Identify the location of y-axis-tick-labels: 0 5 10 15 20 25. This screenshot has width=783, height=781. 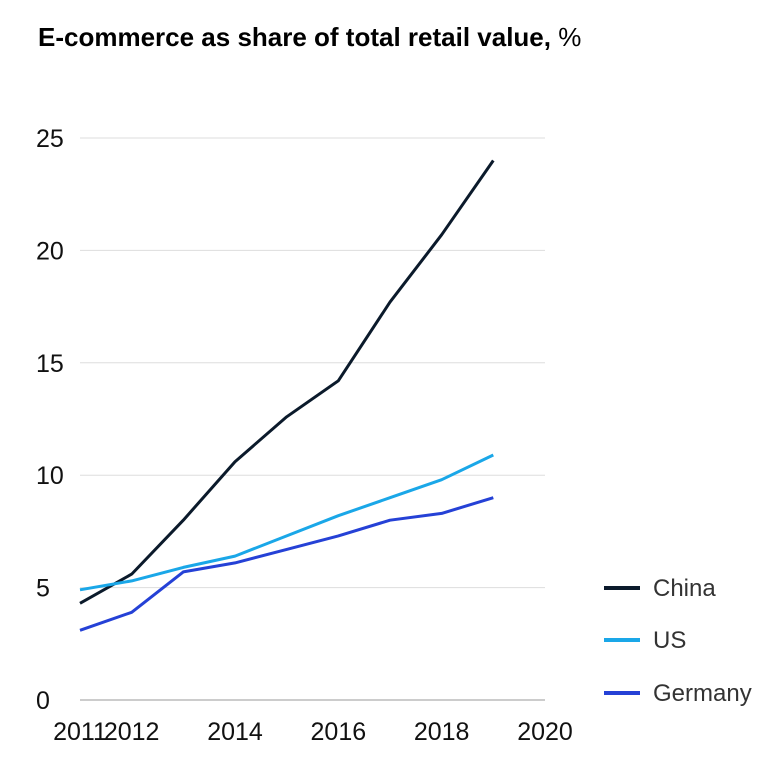
(50, 420).